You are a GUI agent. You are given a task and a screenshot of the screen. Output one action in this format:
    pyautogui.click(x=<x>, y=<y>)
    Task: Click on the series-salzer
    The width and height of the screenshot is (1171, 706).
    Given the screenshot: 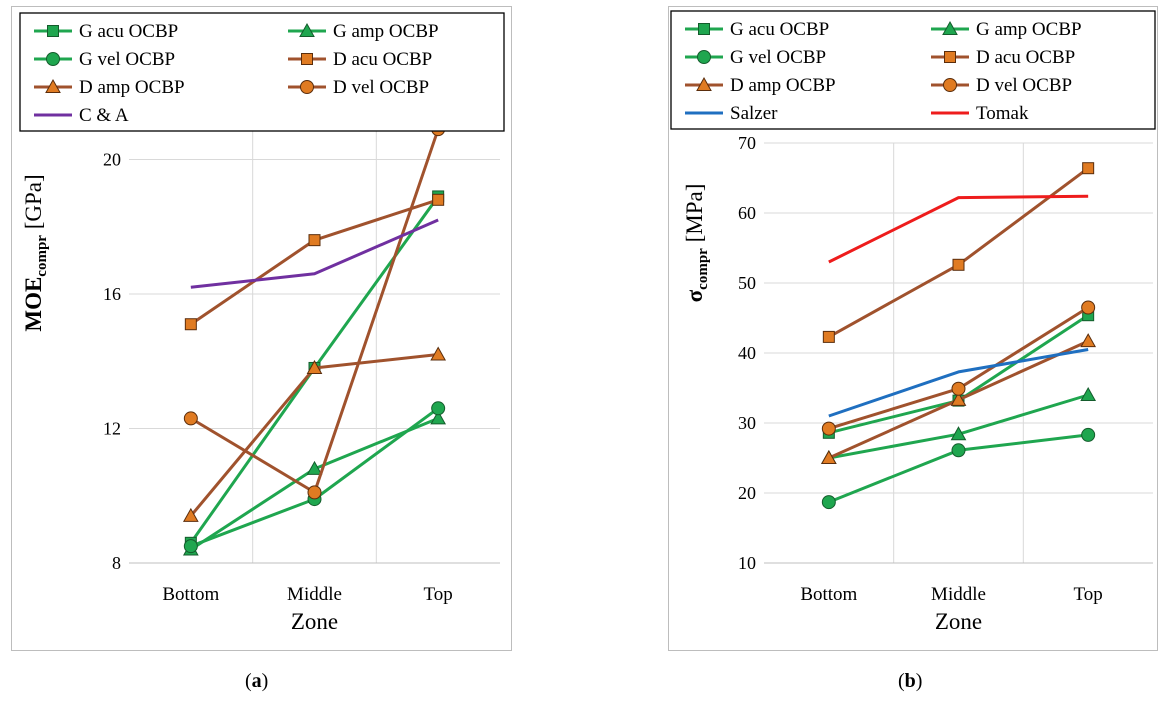 What is the action you would take?
    pyautogui.click(x=958, y=383)
    